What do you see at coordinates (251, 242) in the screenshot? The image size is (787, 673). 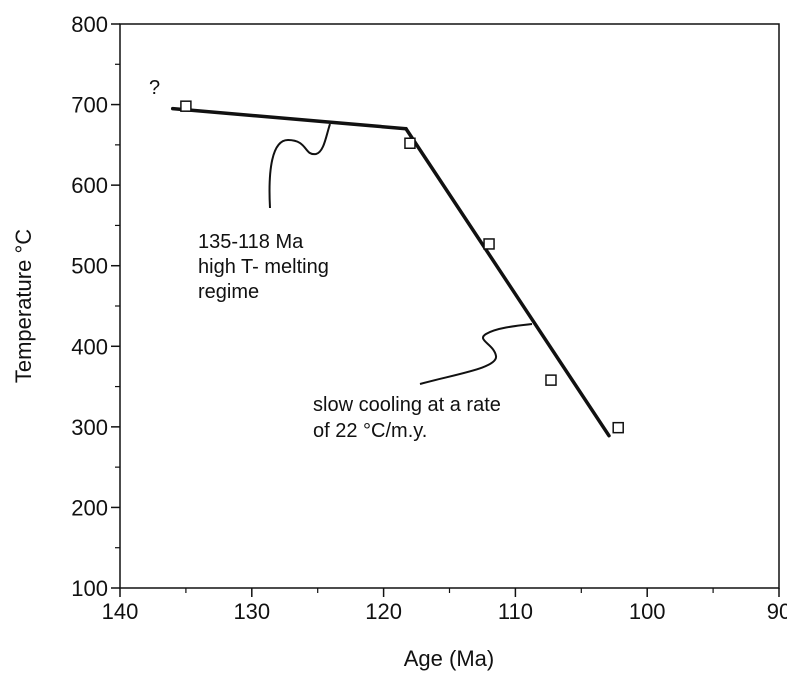 I see `annotation-melting-regime-line-1: 135-118 Ma` at bounding box center [251, 242].